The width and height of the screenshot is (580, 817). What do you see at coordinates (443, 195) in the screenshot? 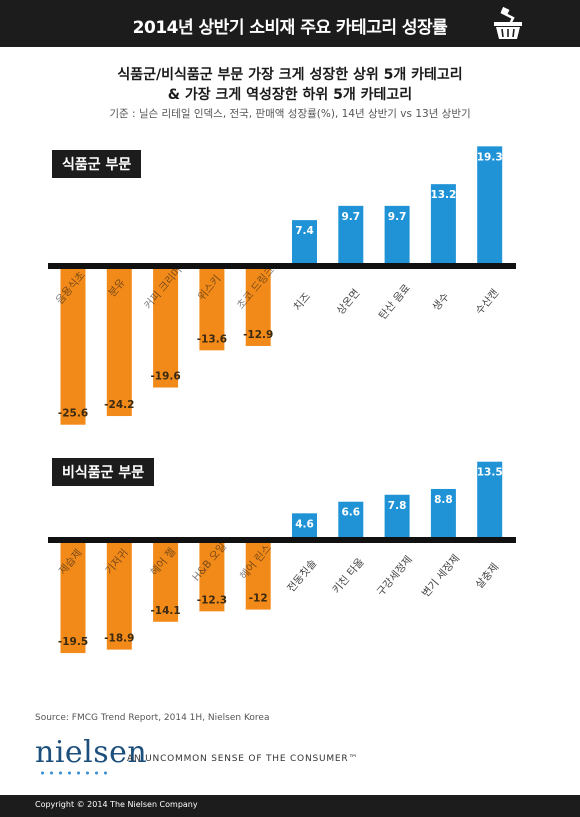
I see `data-label: 13.2` at bounding box center [443, 195].